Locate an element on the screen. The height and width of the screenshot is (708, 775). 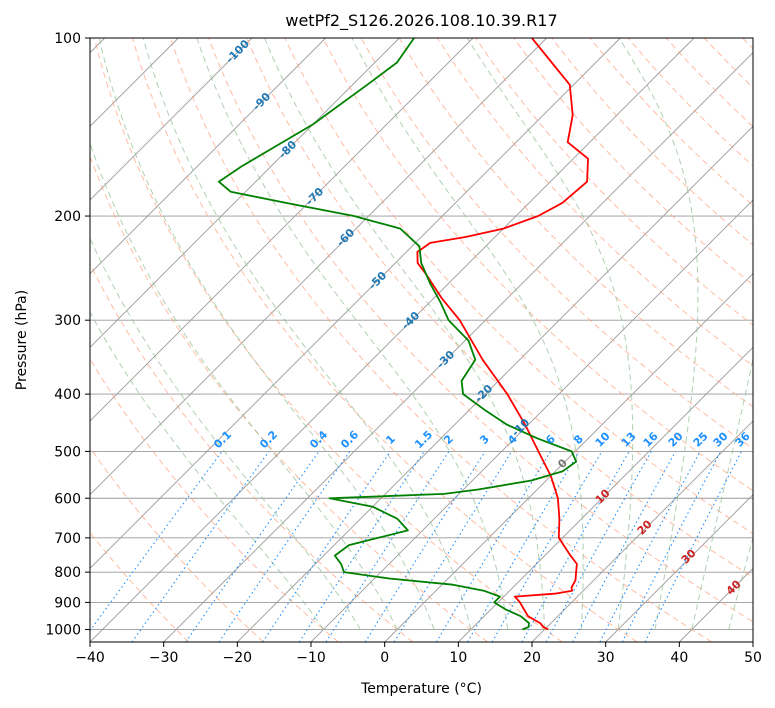
x-tick-label: 10 is located at coordinates (458, 658).